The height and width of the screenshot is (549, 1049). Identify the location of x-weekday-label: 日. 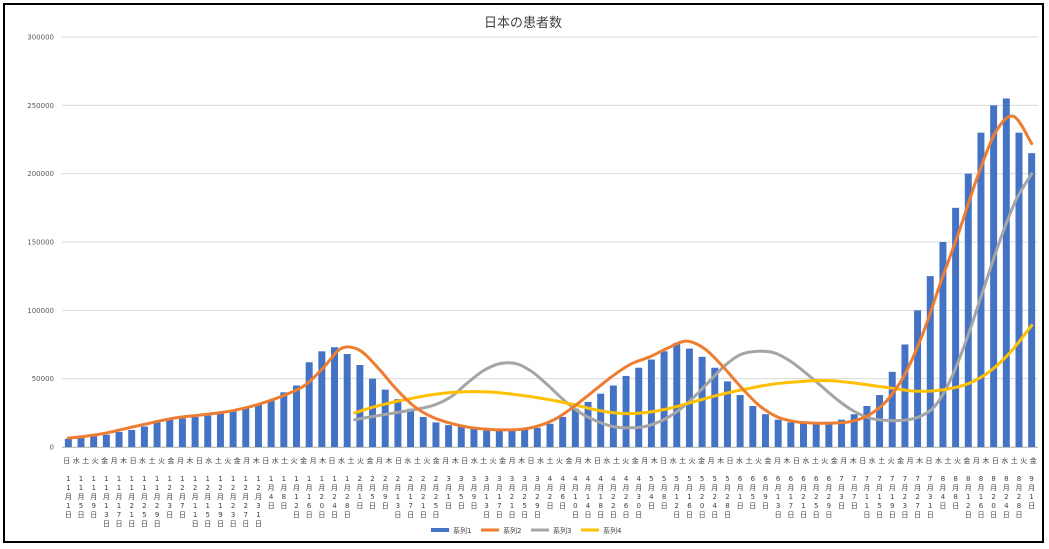
(199, 461).